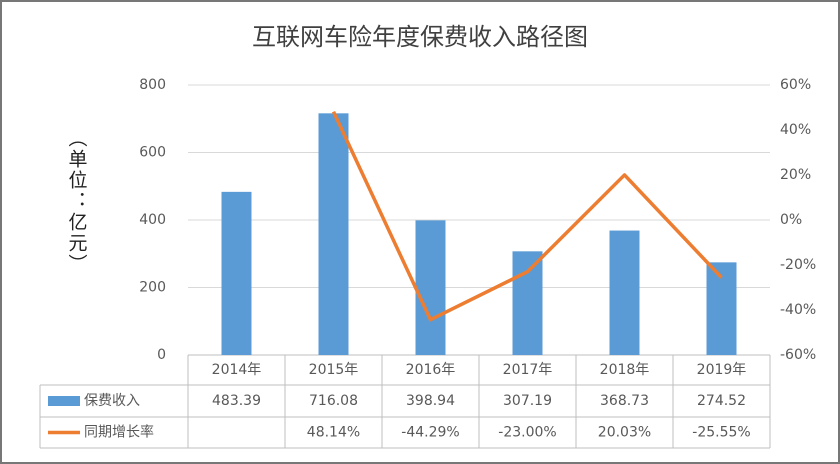 This screenshot has height=464, width=840. What do you see at coordinates (152, 220) in the screenshot?
I see `y-tick-label: 400` at bounding box center [152, 220].